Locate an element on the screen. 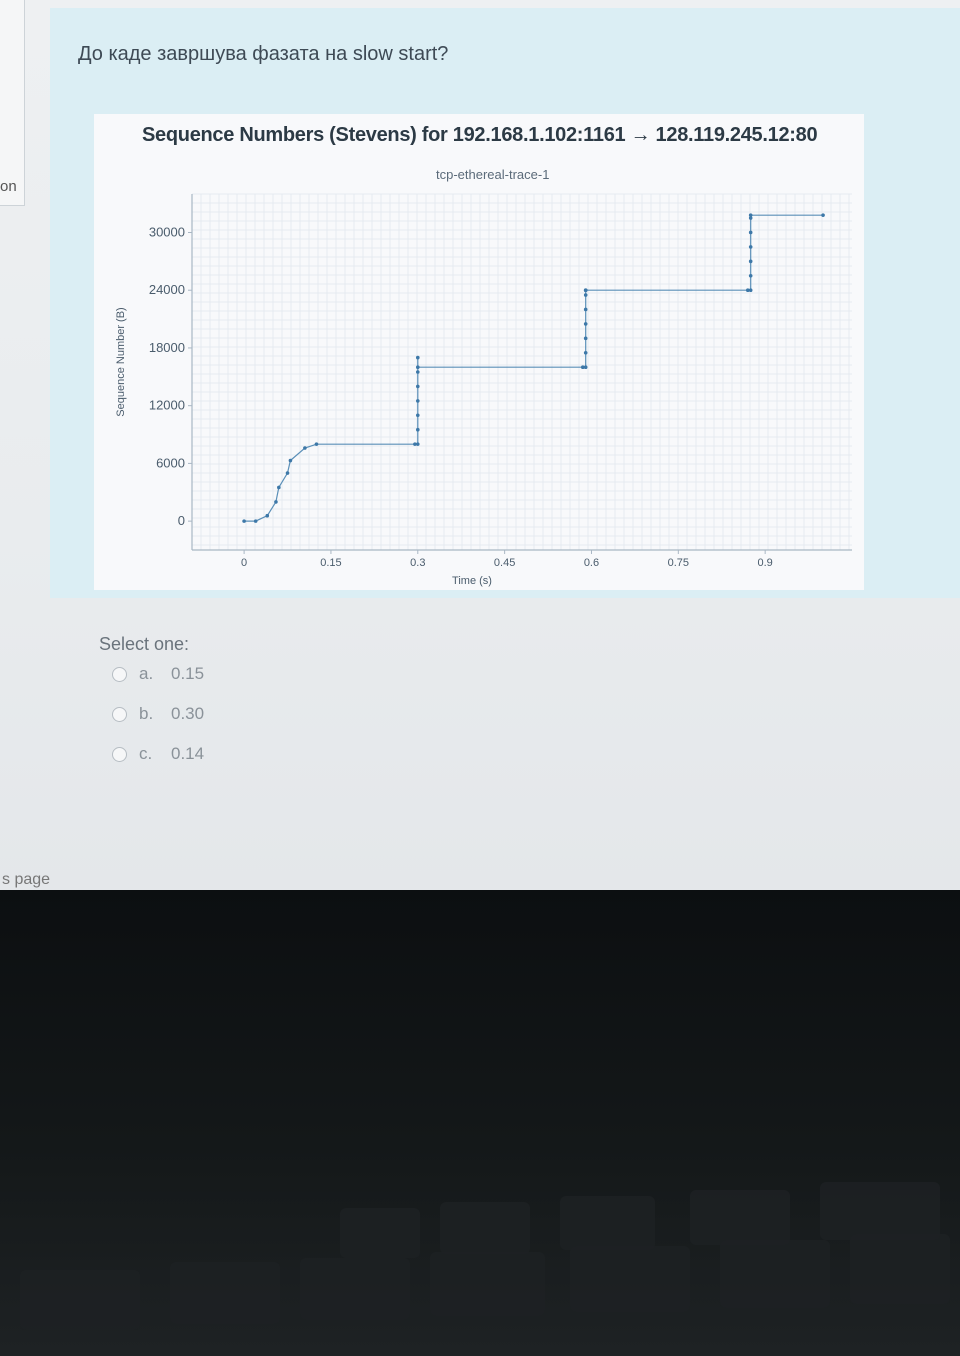  x-tick-label: 0.45 is located at coordinates (504, 563).